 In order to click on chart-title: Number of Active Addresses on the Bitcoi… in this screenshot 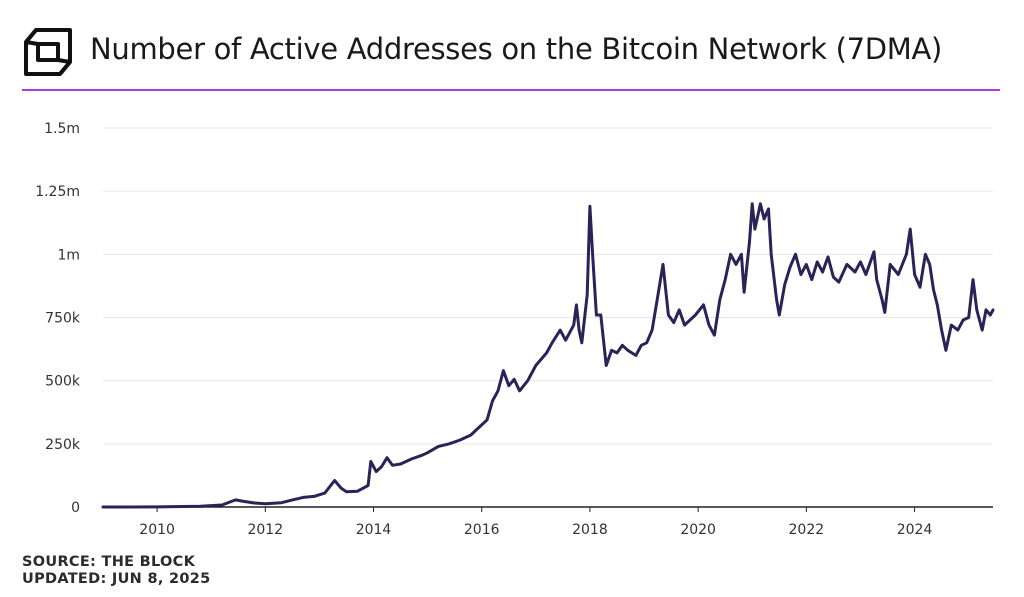, I will do `click(516, 49)`.